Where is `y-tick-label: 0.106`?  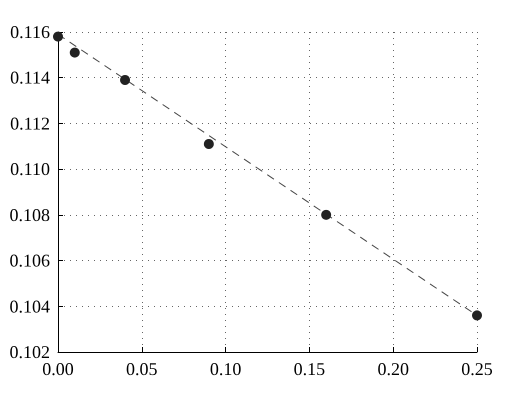
y-tick-label: 0.106 is located at coordinates (30, 260).